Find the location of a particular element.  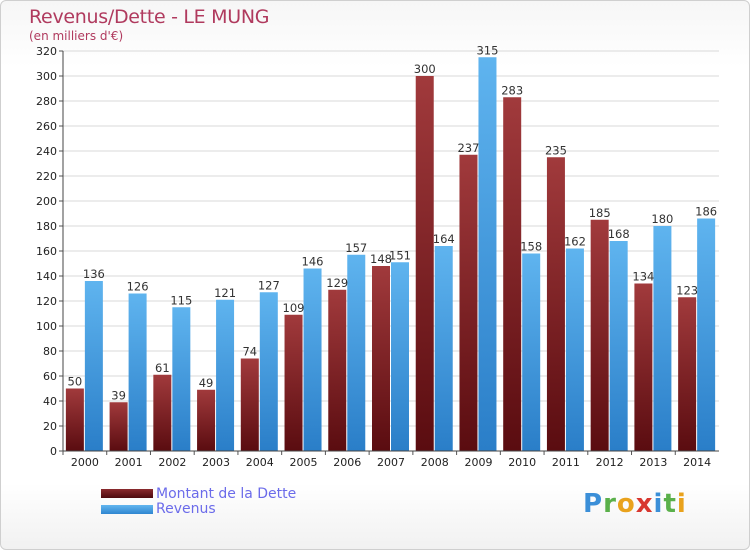

y-tick-label: 220 is located at coordinates (46, 176).